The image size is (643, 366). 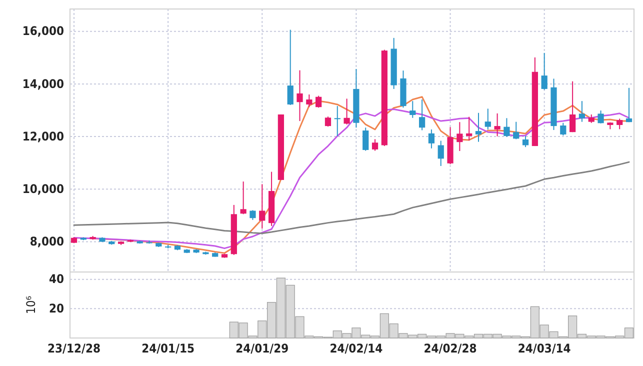 What do you see at coordinates (168, 349) in the screenshot?
I see `x-tick-label: 24/01/15` at bounding box center [168, 349].